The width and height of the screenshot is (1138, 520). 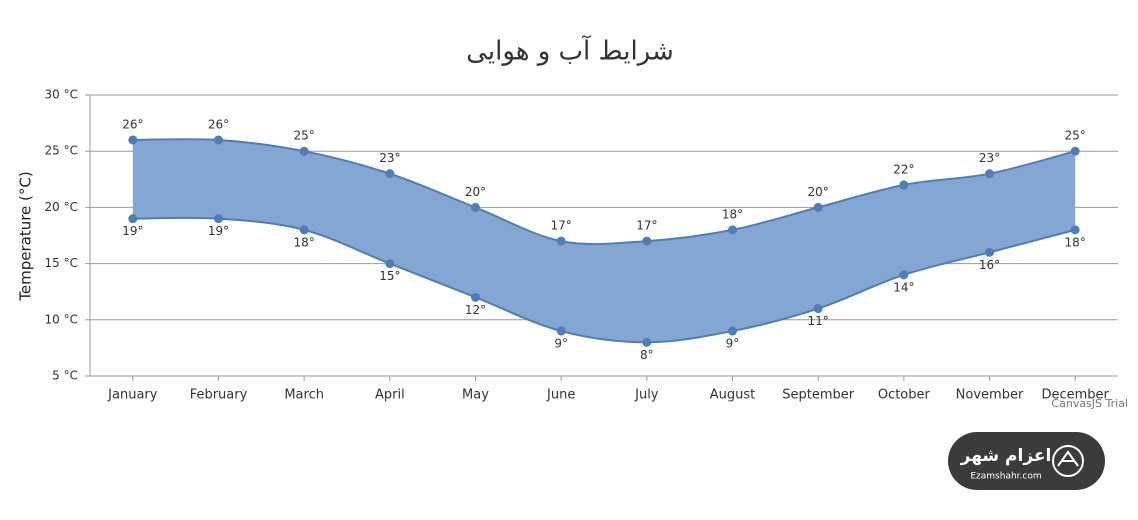 What do you see at coordinates (1006, 456) in the screenshot?
I see `watermark-title: اعزام شهر` at bounding box center [1006, 456].